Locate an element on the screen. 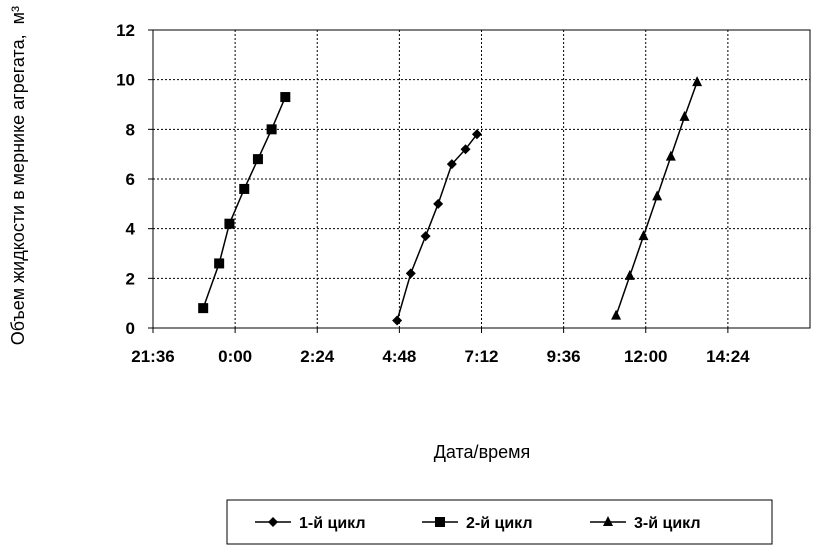  legend-label: 2-й цикл is located at coordinates (499, 523).